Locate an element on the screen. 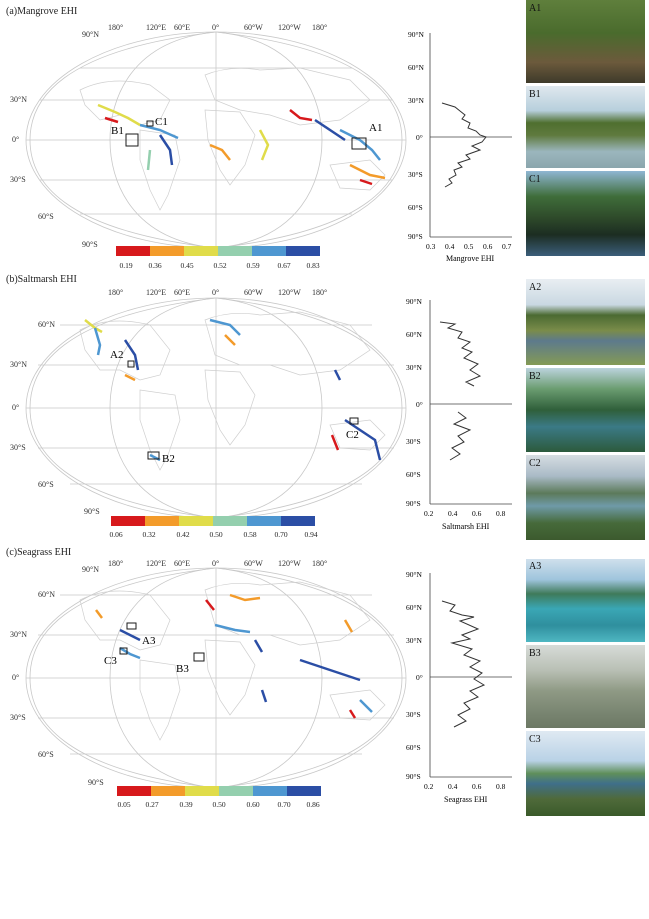  c-lon-180w: 180° is located at coordinates (116, 563).